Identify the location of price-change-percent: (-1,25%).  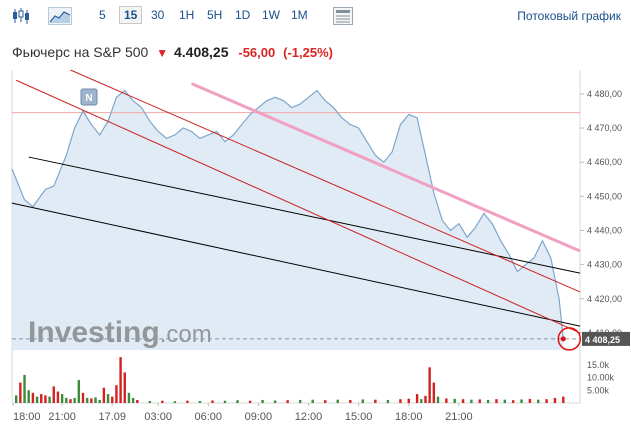
(308, 52).